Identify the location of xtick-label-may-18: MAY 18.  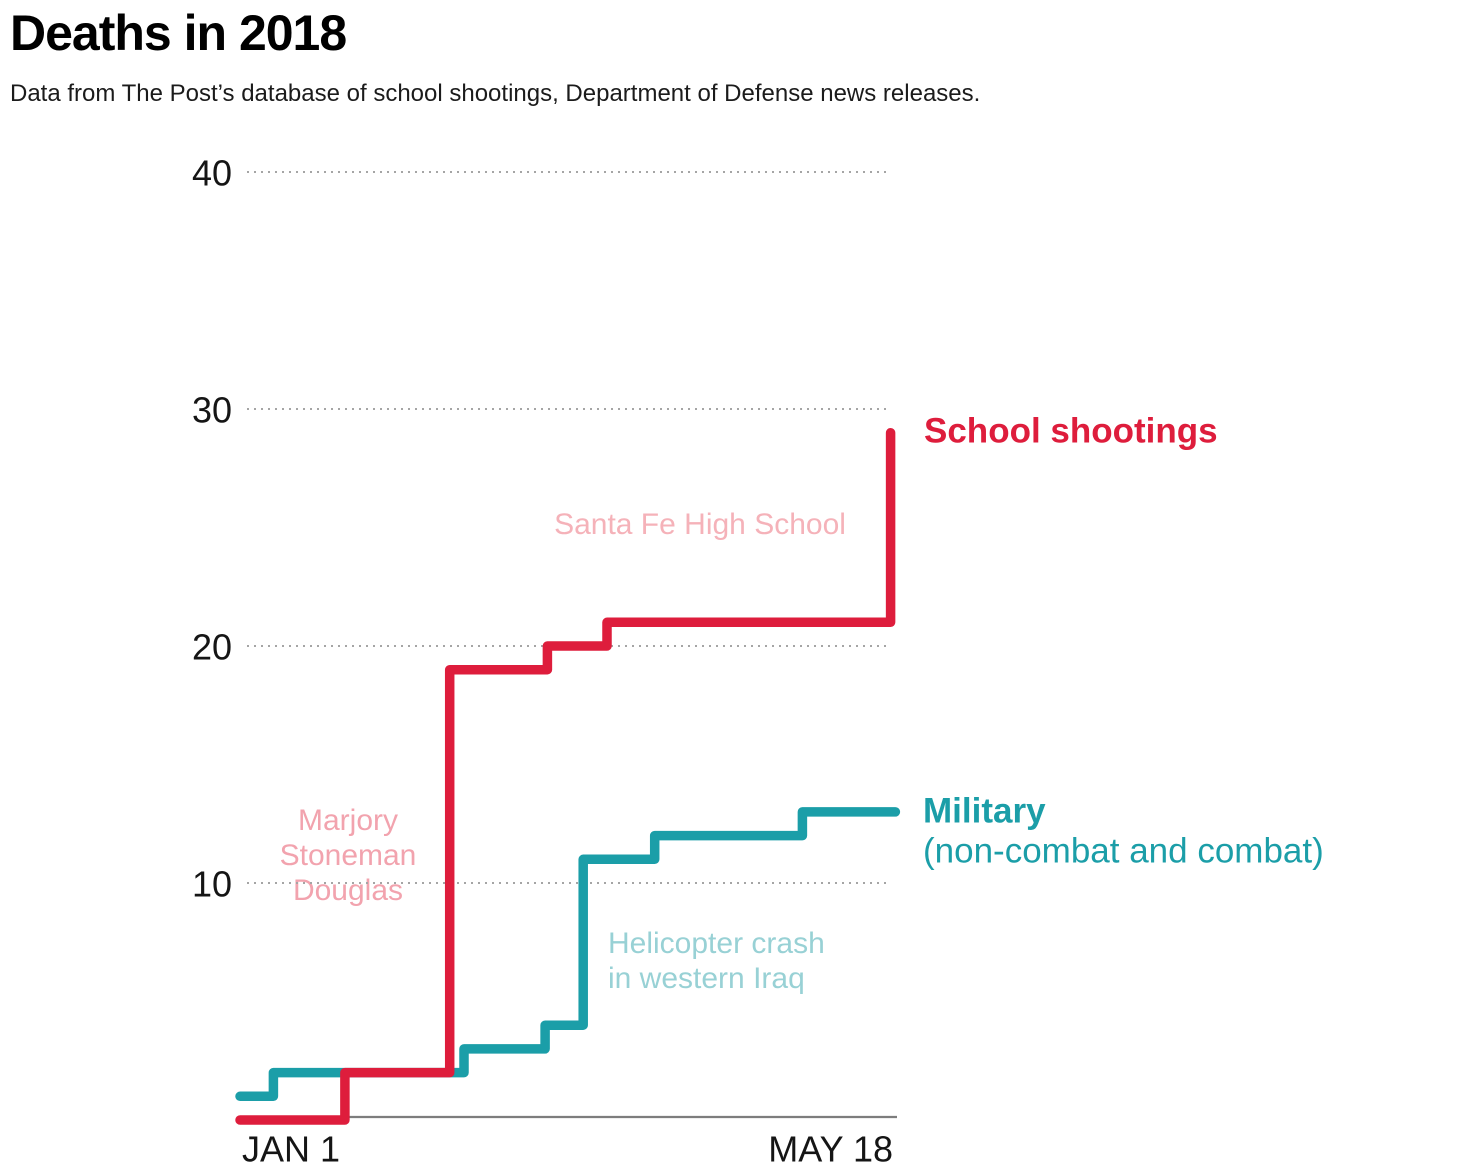
(830, 1149).